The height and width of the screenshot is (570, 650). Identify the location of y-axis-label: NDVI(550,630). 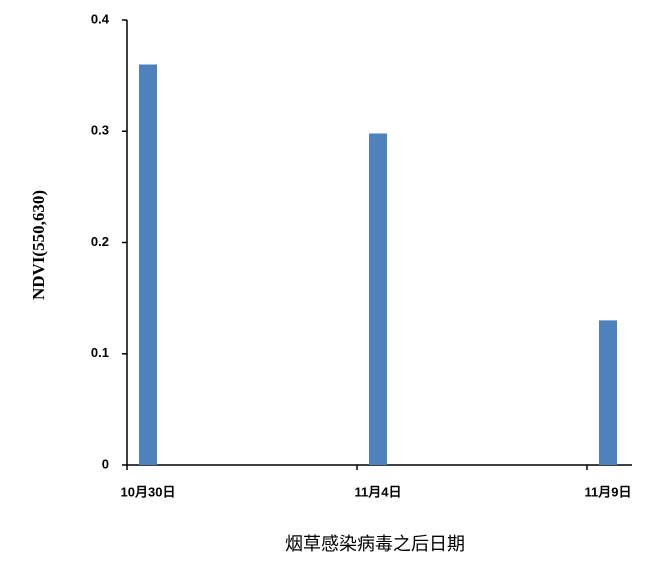
(38, 245).